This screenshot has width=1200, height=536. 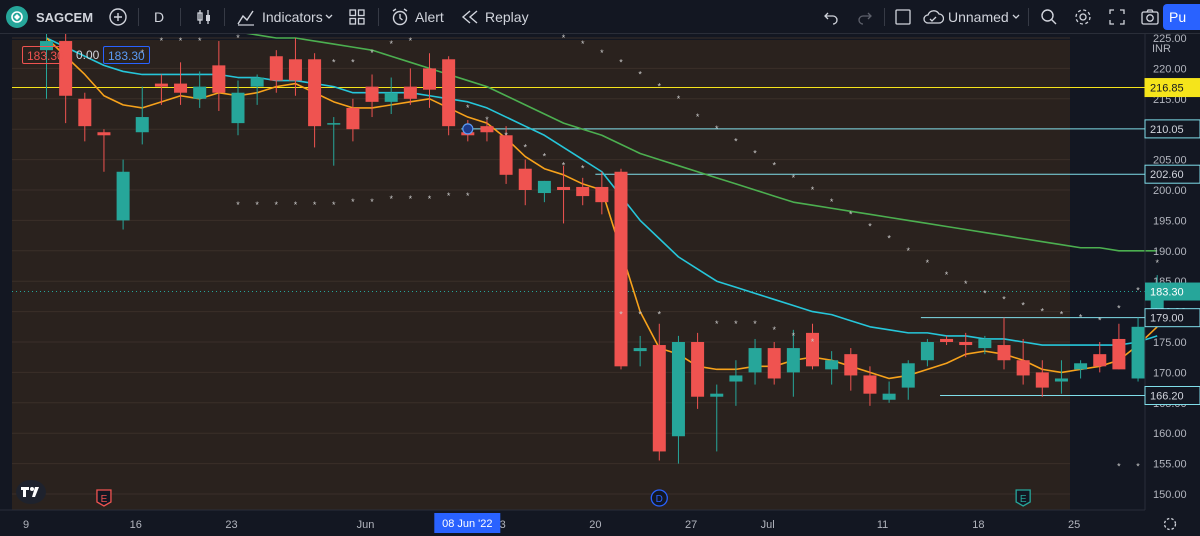 What do you see at coordinates (26, 525) in the screenshot?
I see `time-tick-label: 9` at bounding box center [26, 525].